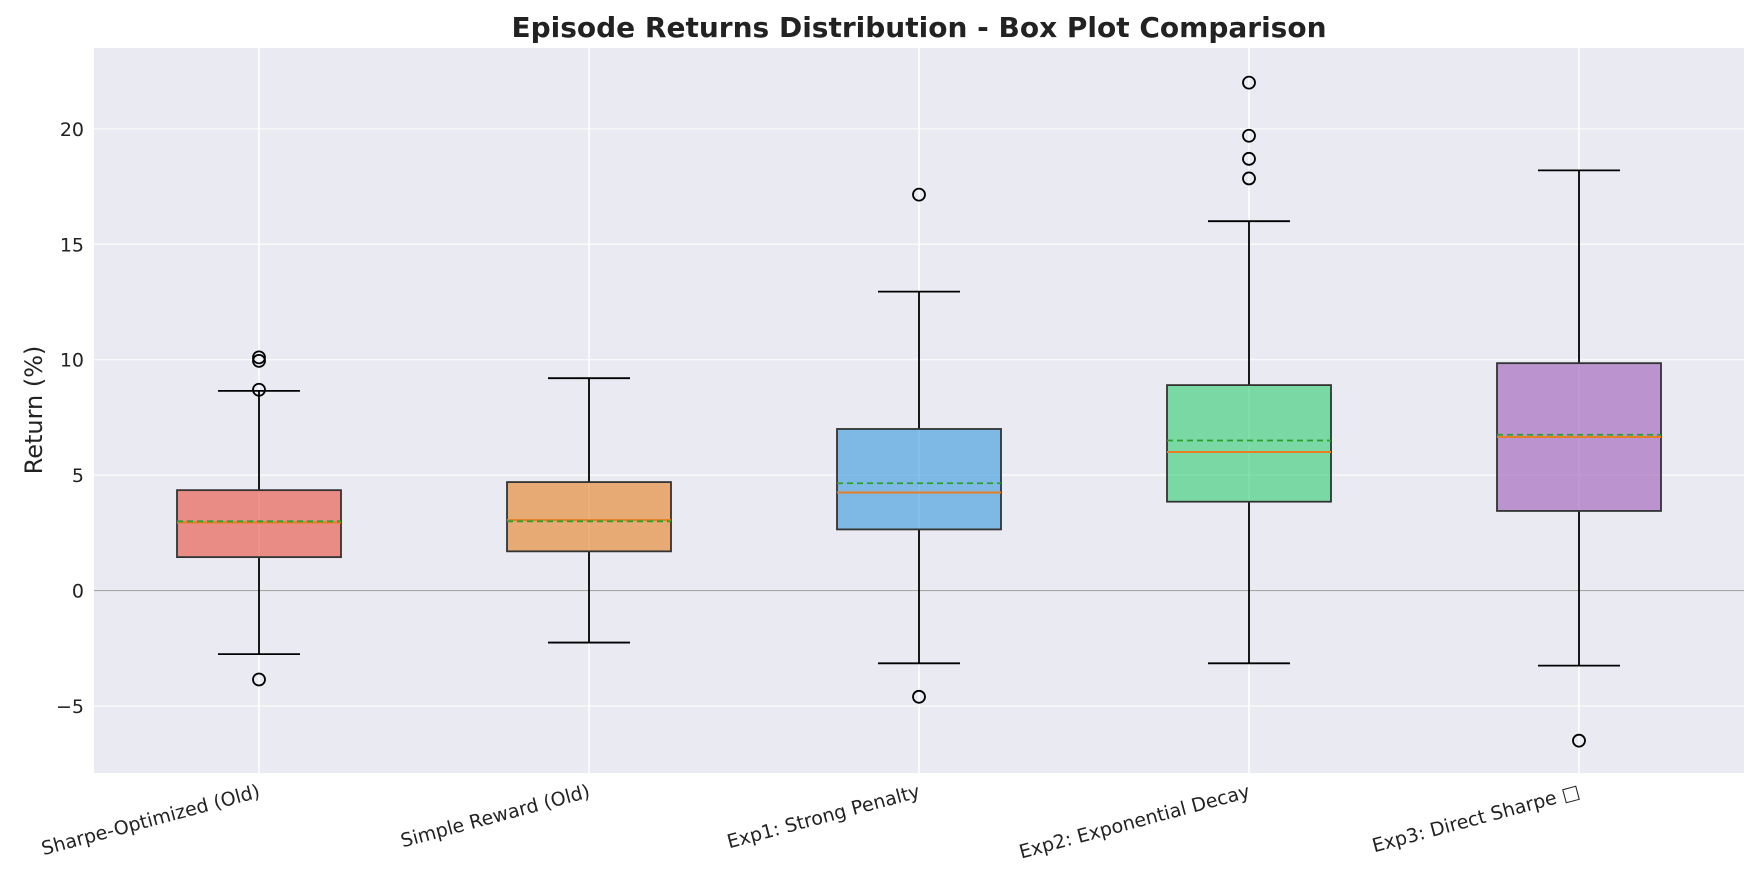 The height and width of the screenshot is (883, 1759). What do you see at coordinates (78, 592) in the screenshot?
I see `y-tick-label: 0` at bounding box center [78, 592].